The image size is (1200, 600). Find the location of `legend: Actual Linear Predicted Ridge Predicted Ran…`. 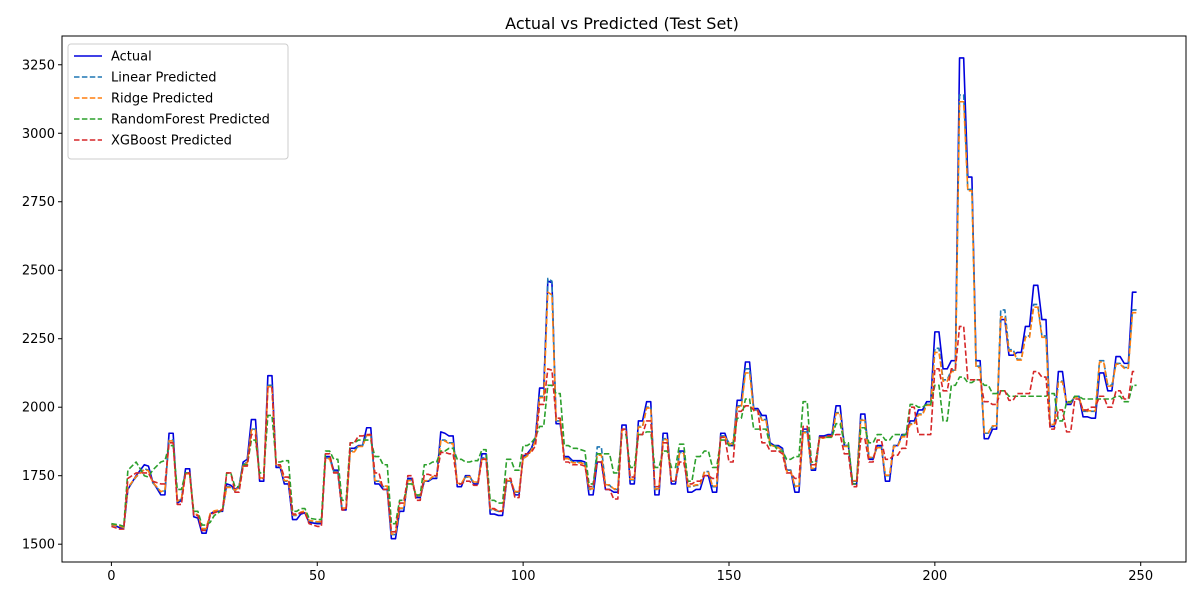

legend: Actual Linear Predicted Ridge Predicted Ran… is located at coordinates (178, 101).